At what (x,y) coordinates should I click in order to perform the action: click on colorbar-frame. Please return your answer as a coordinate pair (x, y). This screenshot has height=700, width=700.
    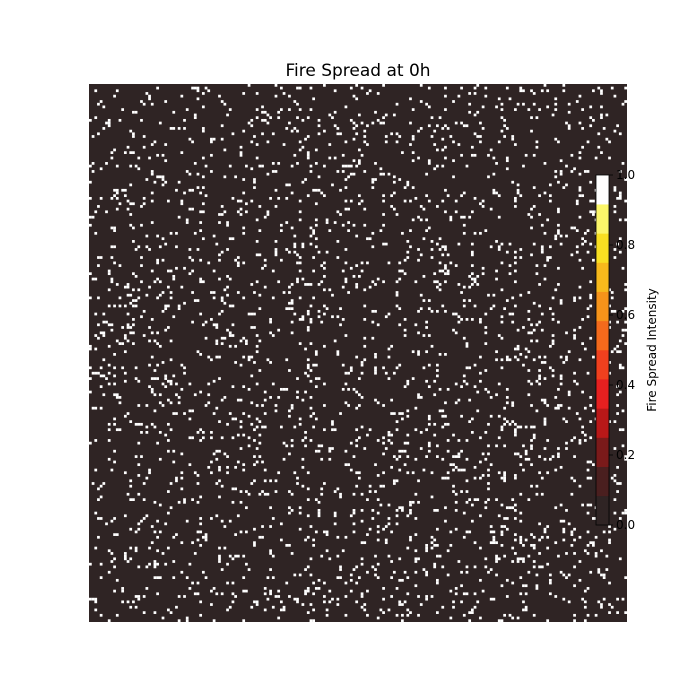
    Looking at the image, I should click on (602, 350).